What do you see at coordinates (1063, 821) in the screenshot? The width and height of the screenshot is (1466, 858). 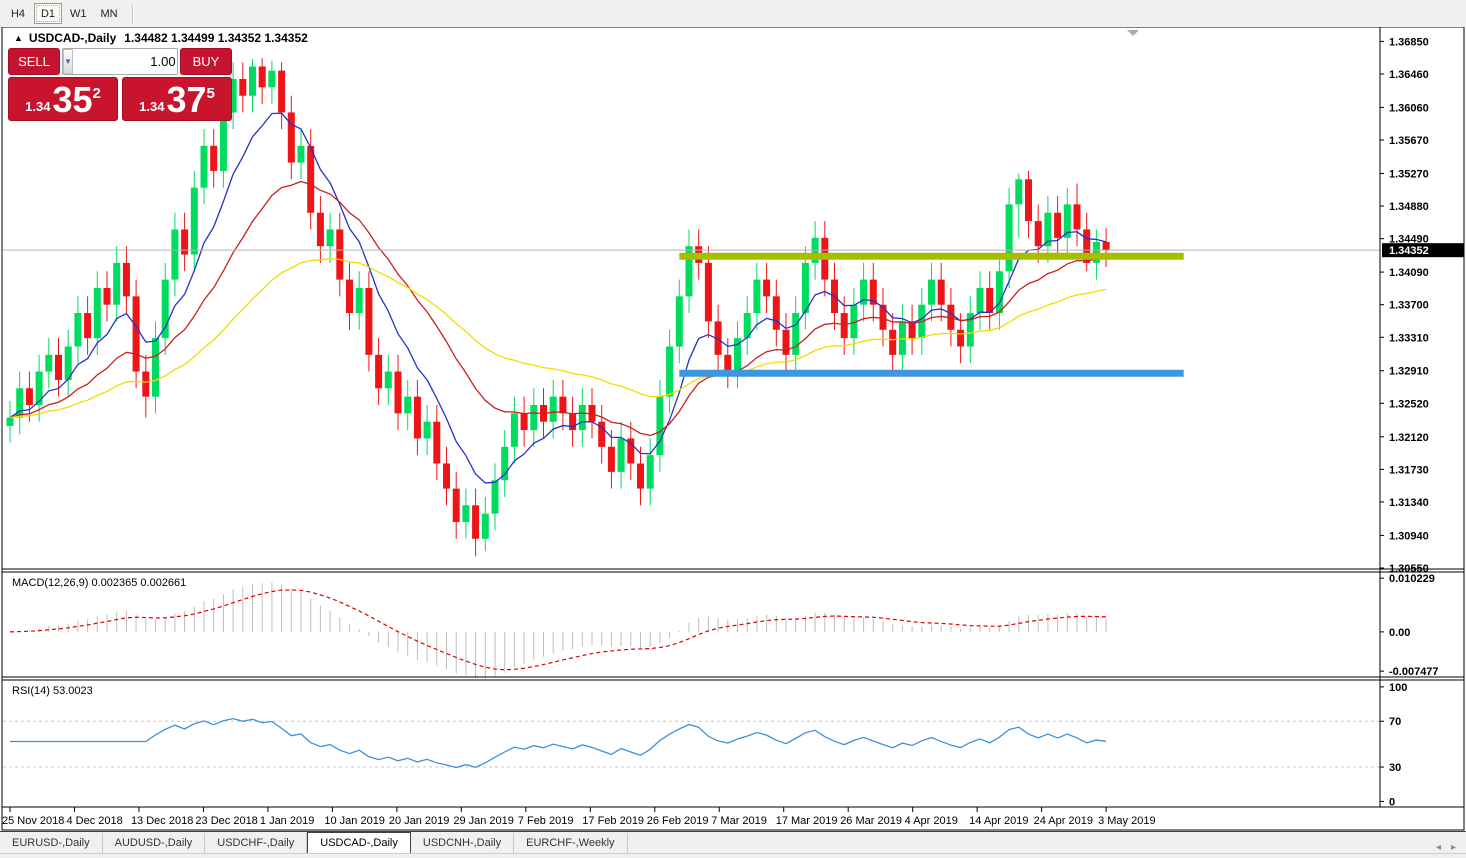 I see `svg-text: 24 Apr 2019` at bounding box center [1063, 821].